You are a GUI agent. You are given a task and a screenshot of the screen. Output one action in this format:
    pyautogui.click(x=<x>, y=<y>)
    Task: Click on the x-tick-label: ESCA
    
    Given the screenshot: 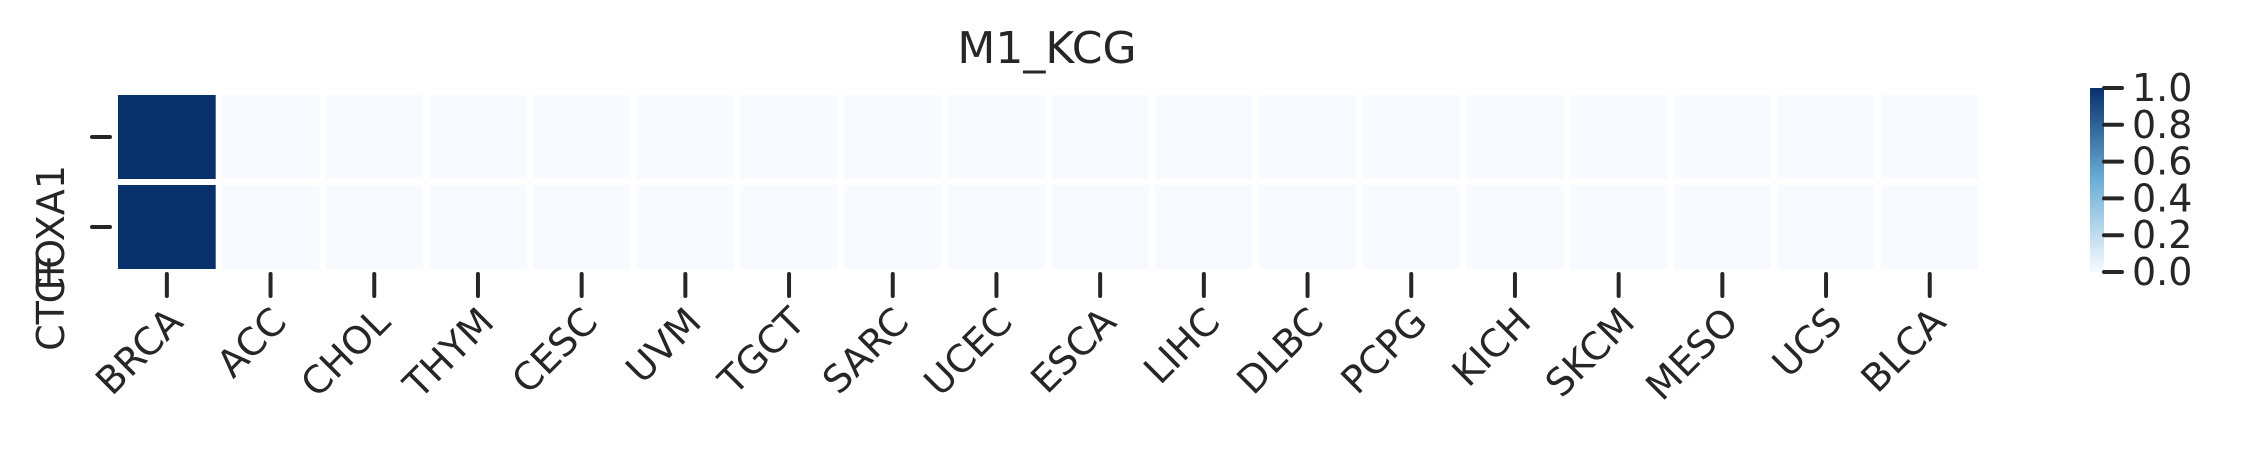 What is the action you would take?
    pyautogui.click(x=1073, y=350)
    